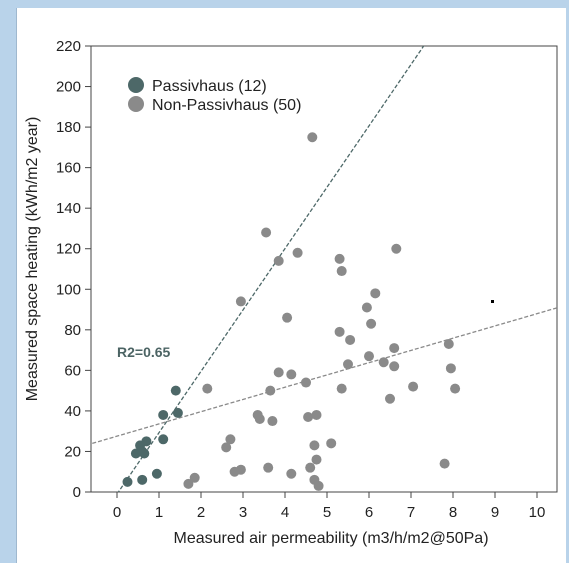 The width and height of the screenshot is (569, 563). What do you see at coordinates (68, 46) in the screenshot?
I see `y-tick-label: 220` at bounding box center [68, 46].